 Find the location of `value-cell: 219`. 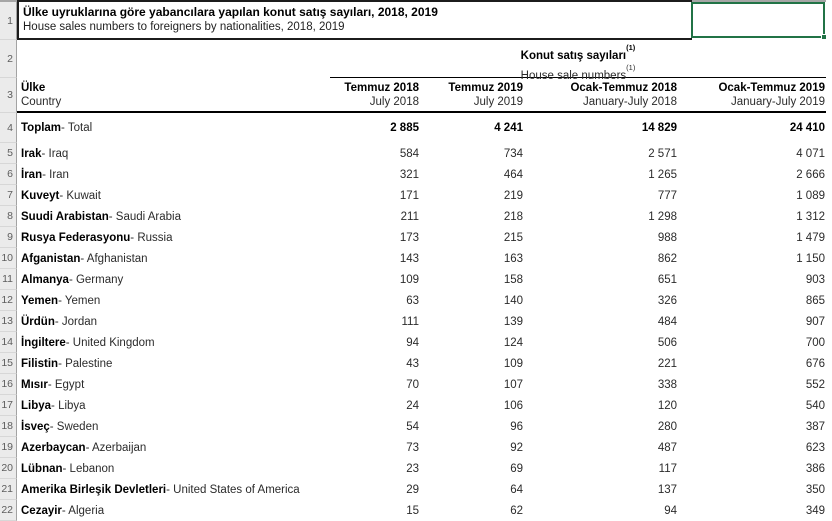

value-cell: 219 is located at coordinates (513, 195).